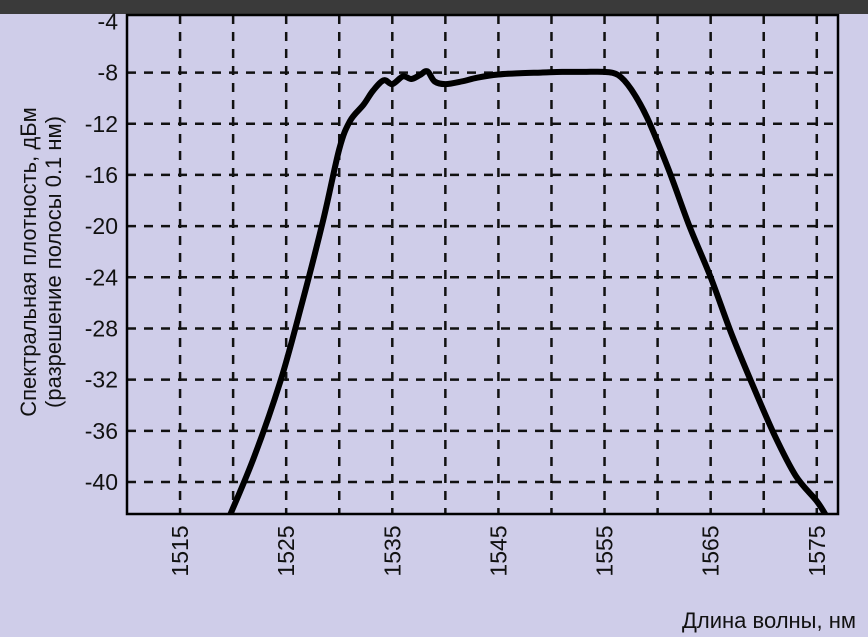 The image size is (868, 637). I want to click on y-tick-label: -36, so click(101, 431).